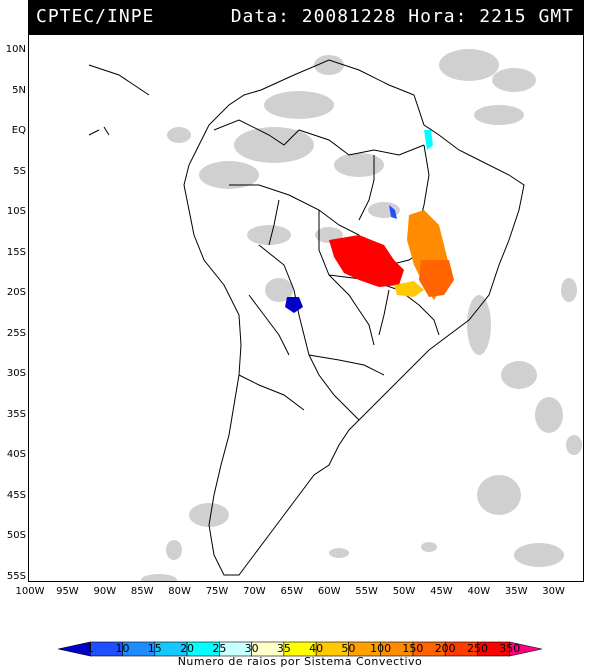 This screenshot has width=600, height=670. What do you see at coordinates (16, 333) in the screenshot?
I see `latitude-label: 25S` at bounding box center [16, 333].